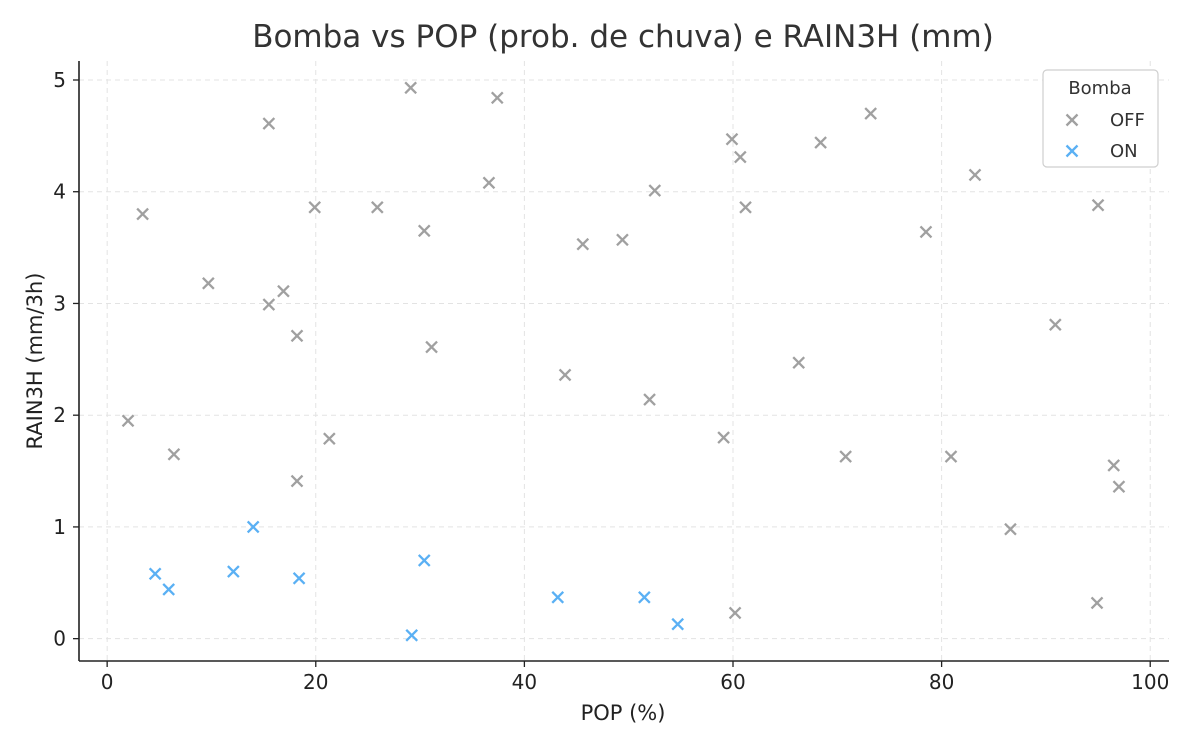  I want to click on legend-box, so click(1100, 118).